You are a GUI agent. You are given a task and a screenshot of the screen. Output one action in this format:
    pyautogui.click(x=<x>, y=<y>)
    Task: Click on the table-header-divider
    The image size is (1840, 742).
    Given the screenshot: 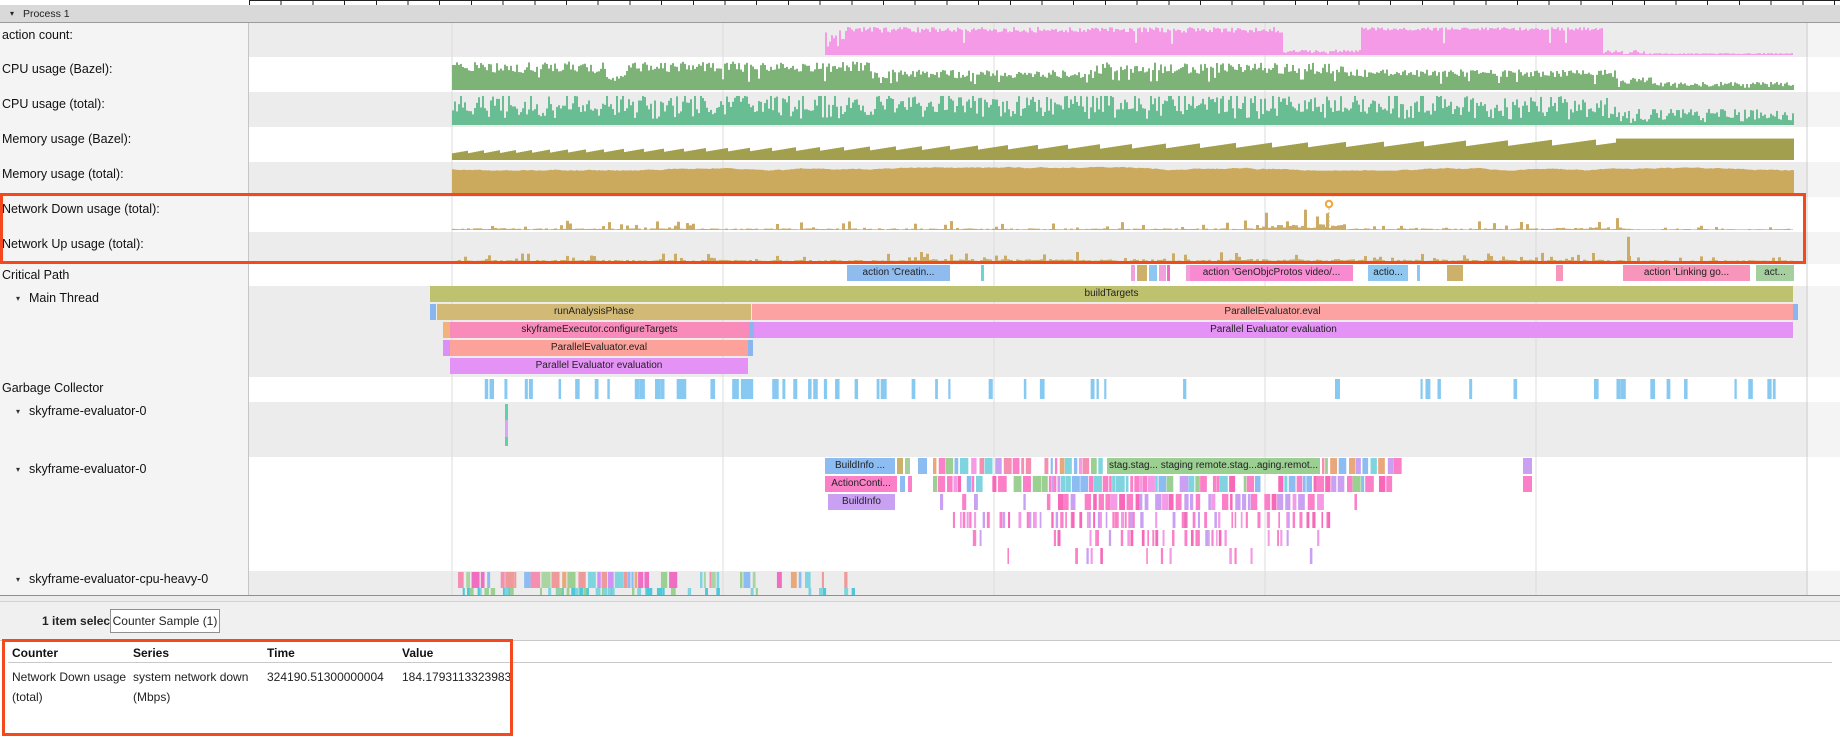 What is the action you would take?
    pyautogui.click(x=920, y=662)
    